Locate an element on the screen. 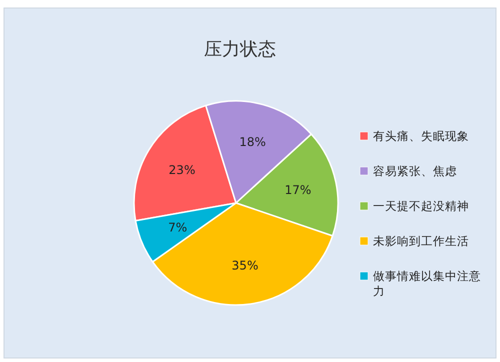 The width and height of the screenshot is (500, 362). legend-label: 做事情难以集中注意力 is located at coordinates (427, 283).